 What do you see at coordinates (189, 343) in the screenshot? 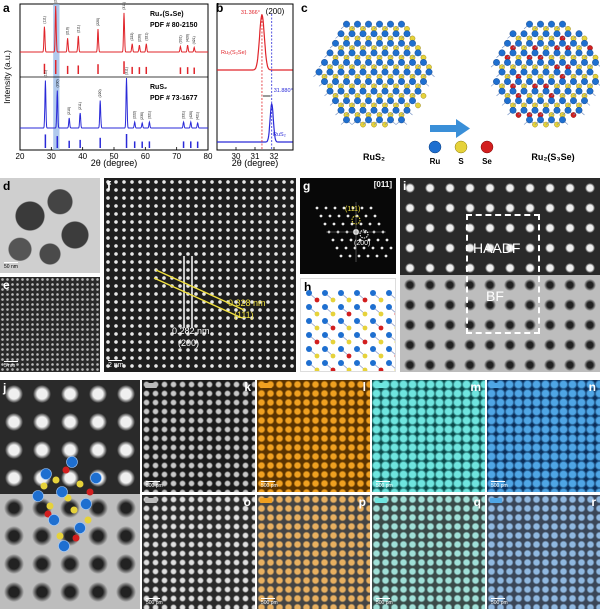
I see `hkl-200: (200)` at bounding box center [189, 343].